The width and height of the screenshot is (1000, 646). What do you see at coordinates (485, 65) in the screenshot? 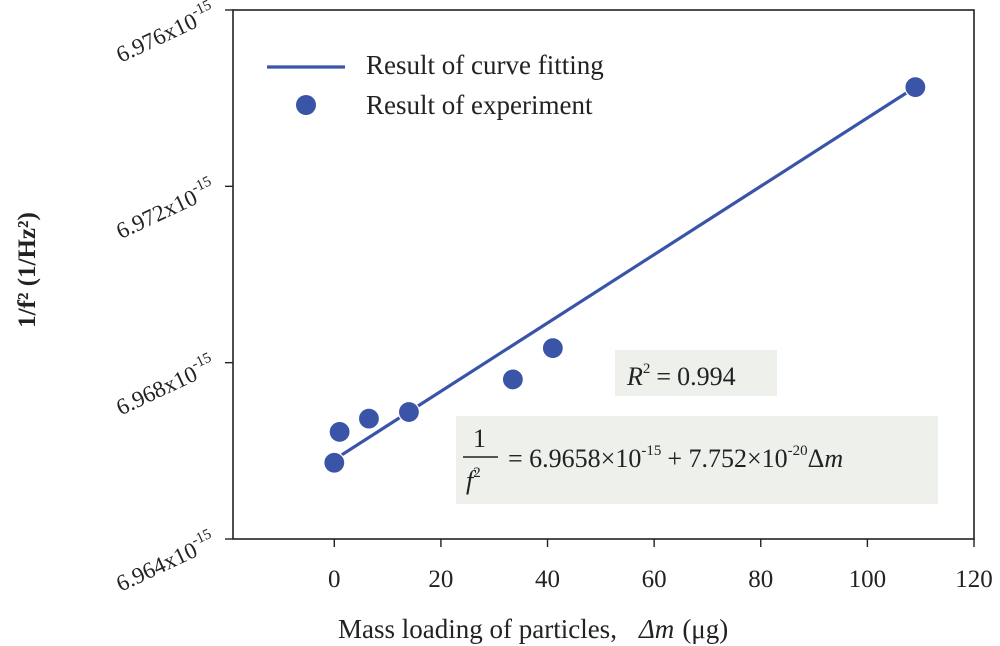
I see `legend-label-fit: Result of curve fitting` at bounding box center [485, 65].